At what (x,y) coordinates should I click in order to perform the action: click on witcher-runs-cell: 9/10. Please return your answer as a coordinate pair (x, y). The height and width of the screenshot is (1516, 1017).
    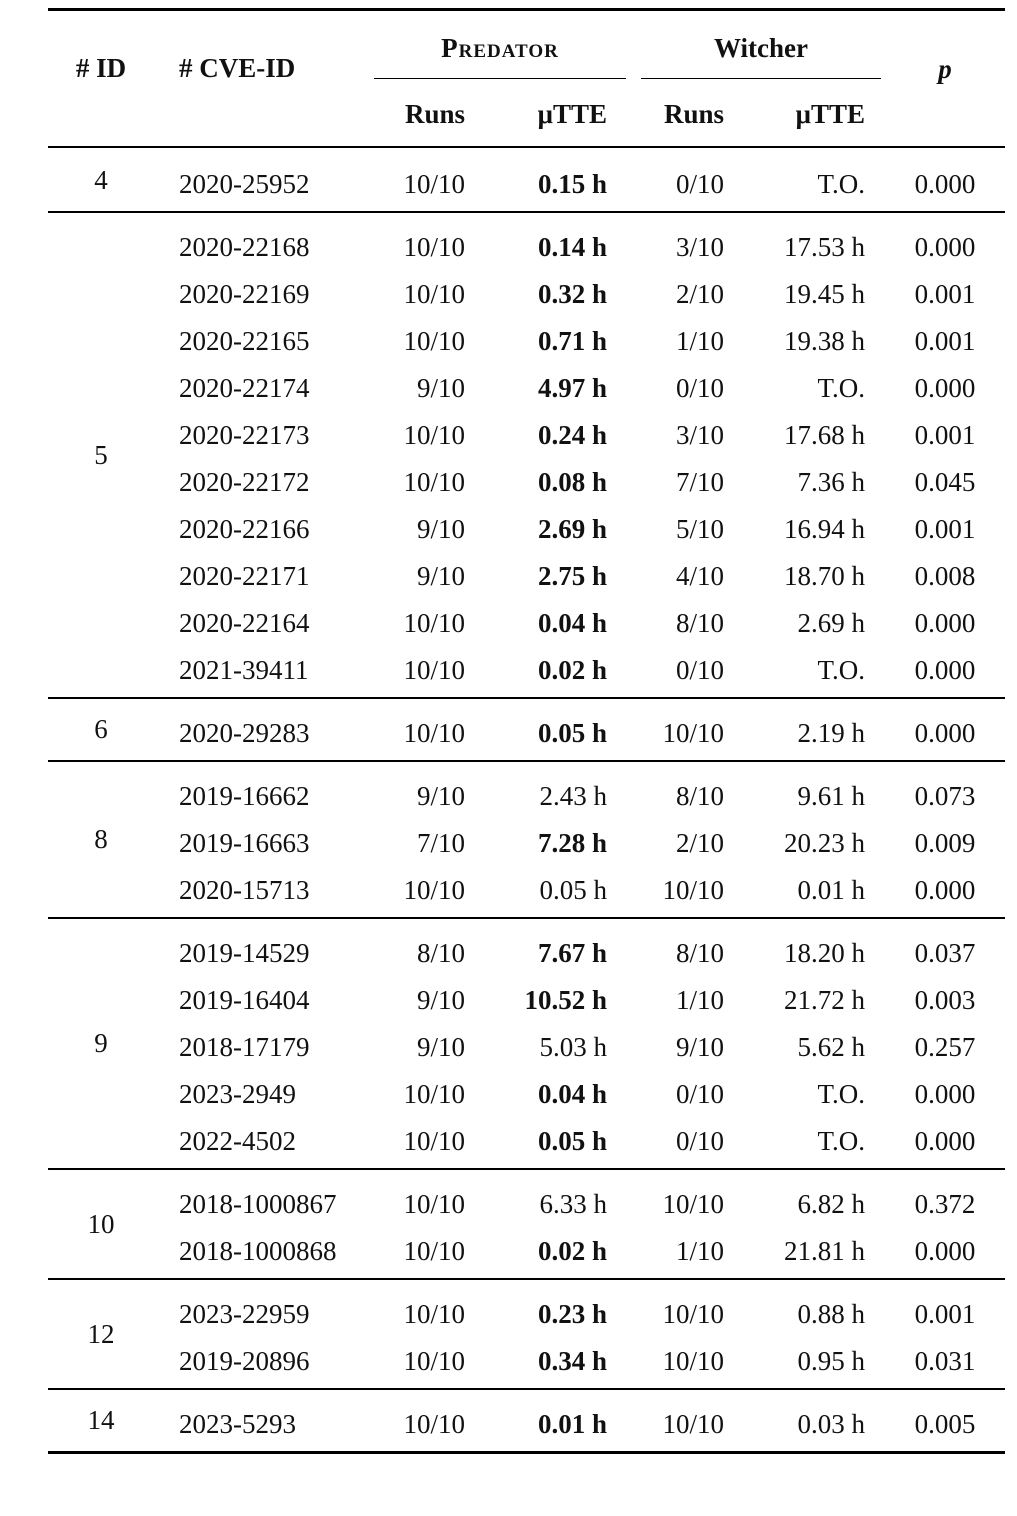
    Looking at the image, I should click on (699, 1047).